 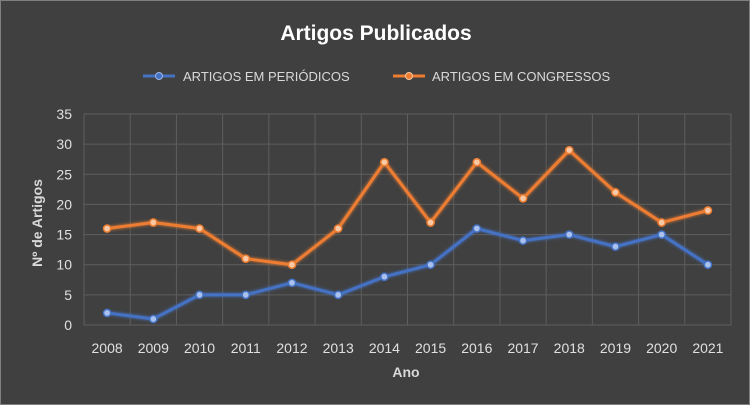 What do you see at coordinates (37, 223) in the screenshot?
I see `y-axis-title: Nº de Artigos` at bounding box center [37, 223].